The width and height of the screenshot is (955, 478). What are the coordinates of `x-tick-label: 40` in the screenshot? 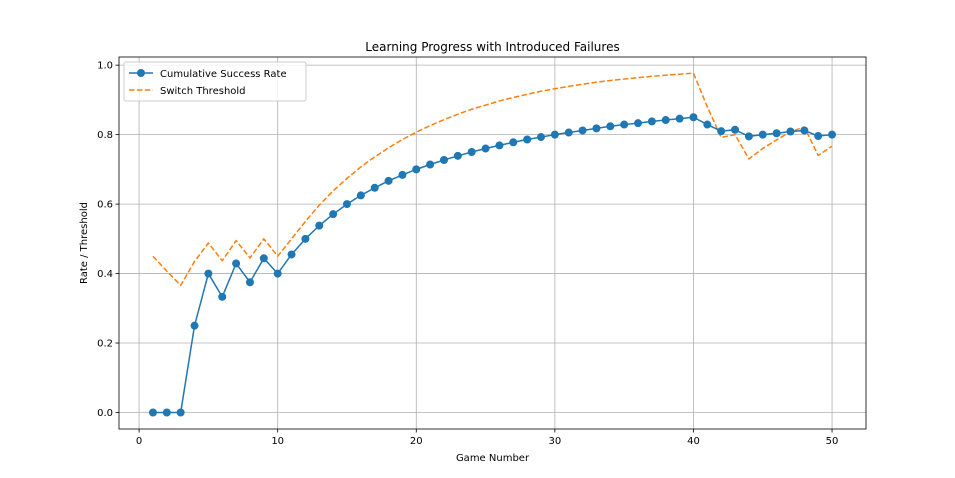 It's located at (693, 441).